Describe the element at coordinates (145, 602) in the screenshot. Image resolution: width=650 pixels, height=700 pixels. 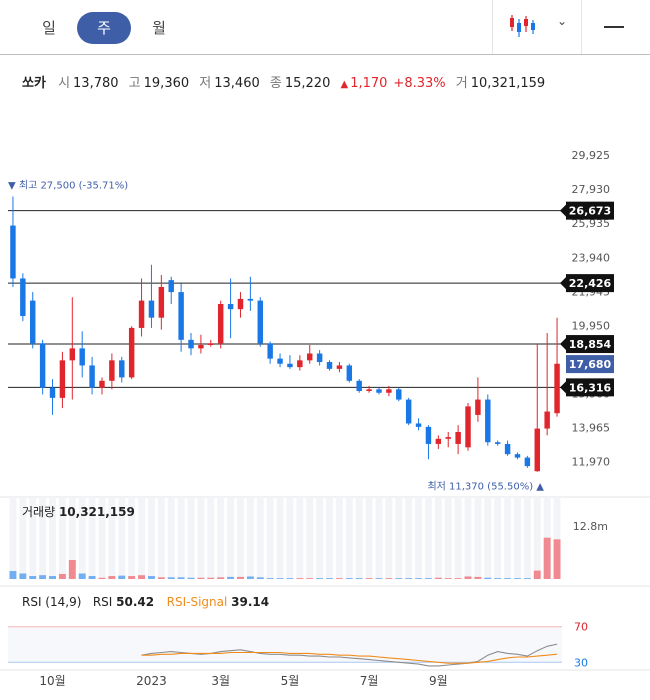
I see `rsi-header: RSI (14,9) RSI 50.42 RSI-Signal 39.14` at that location.